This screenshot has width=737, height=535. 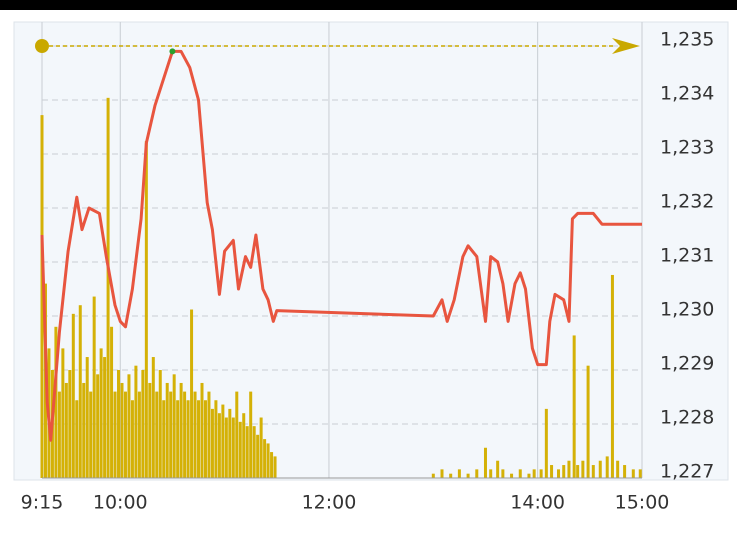 I want to click on x-tick-label: 14:00, so click(x=537, y=503).